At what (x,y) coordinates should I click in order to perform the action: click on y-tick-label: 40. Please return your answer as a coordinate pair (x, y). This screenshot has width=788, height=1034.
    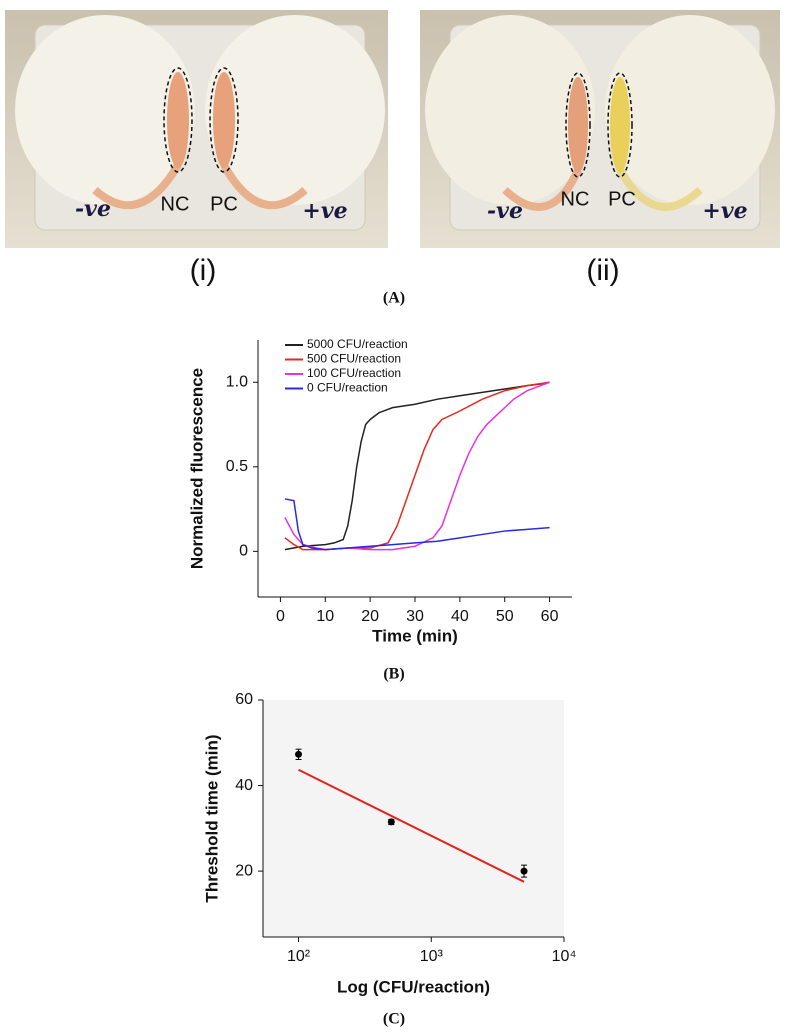
    Looking at the image, I should click on (244, 785).